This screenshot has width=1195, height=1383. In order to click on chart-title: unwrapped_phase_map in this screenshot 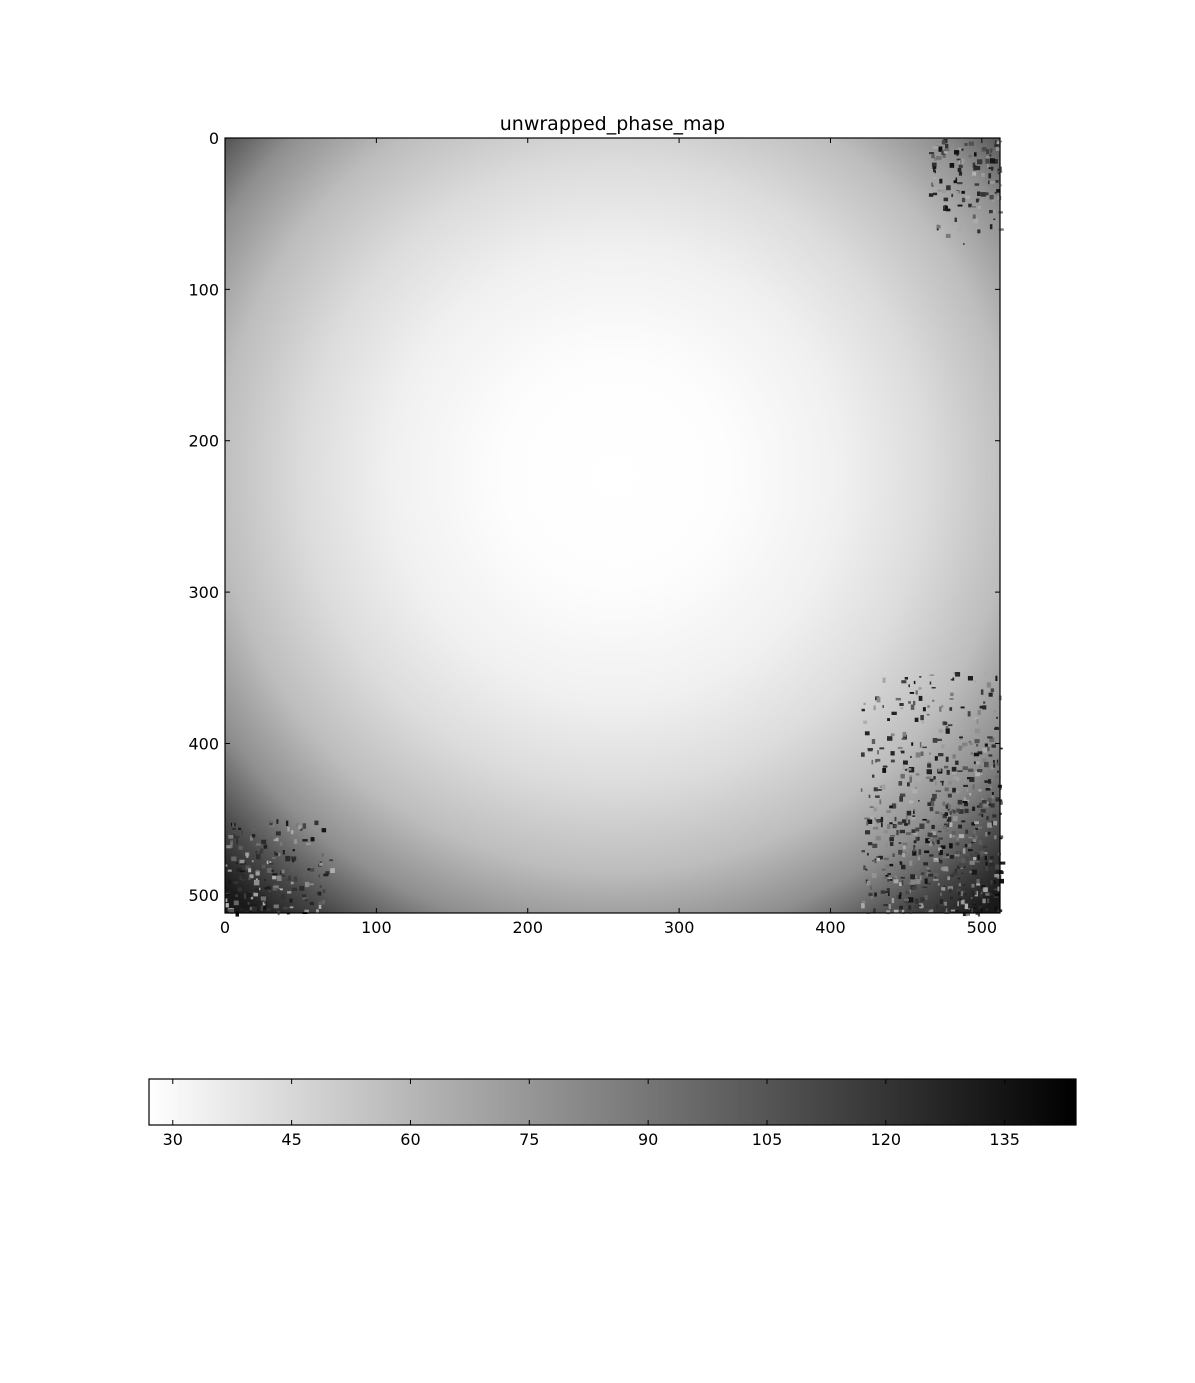, I will do `click(613, 124)`.